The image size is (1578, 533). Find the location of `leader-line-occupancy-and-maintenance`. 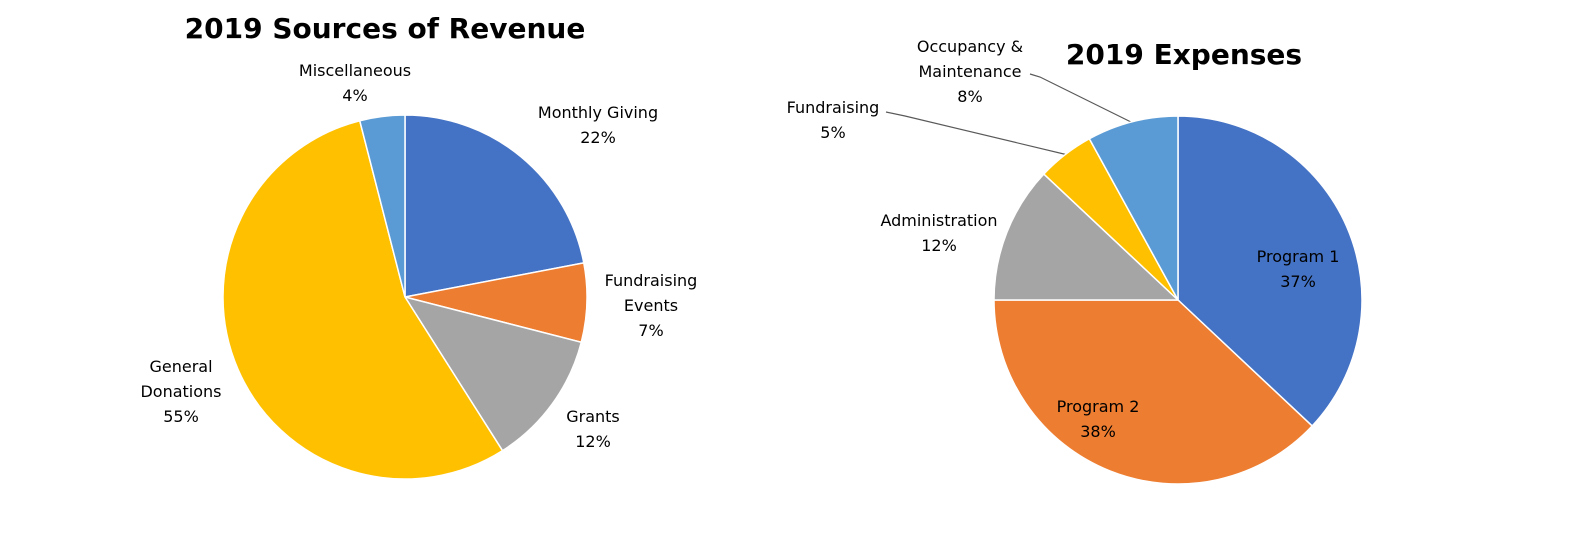

leader-line-occupancy-and-maintenance is located at coordinates (1081, 98).